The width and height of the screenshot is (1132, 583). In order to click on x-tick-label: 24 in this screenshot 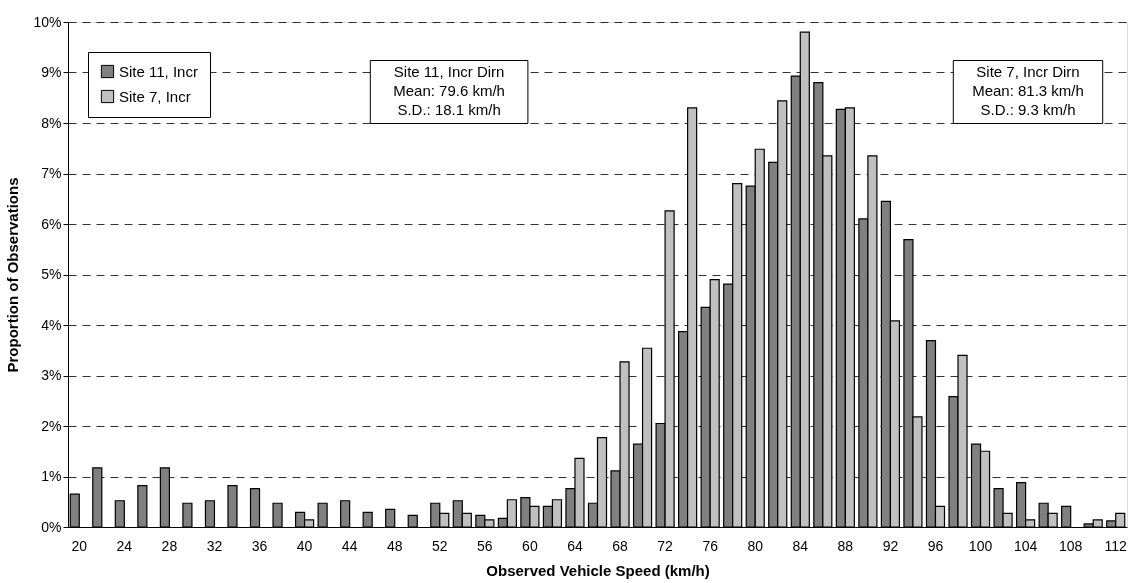, I will do `click(124, 545)`.